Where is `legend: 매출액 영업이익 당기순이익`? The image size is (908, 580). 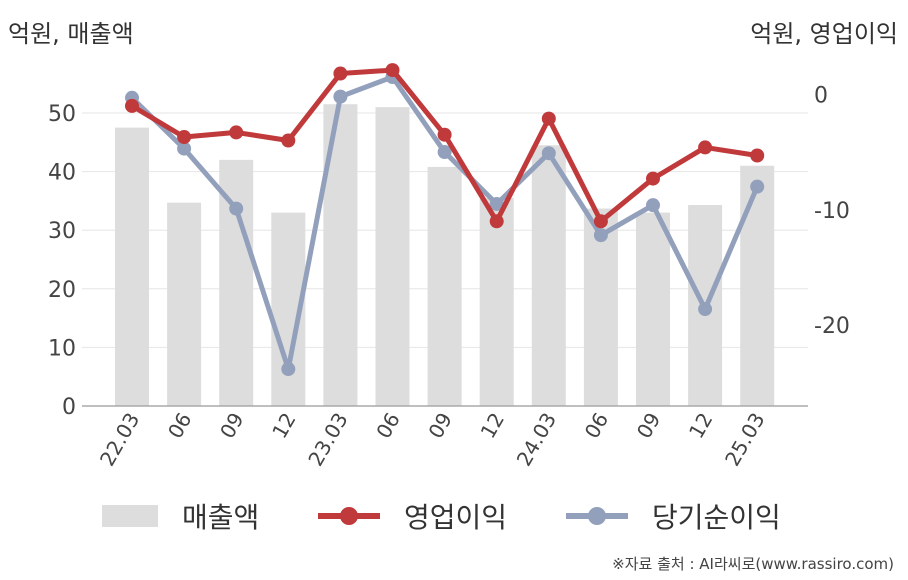 legend: 매출액 영업이익 당기순이익 is located at coordinates (454, 516).